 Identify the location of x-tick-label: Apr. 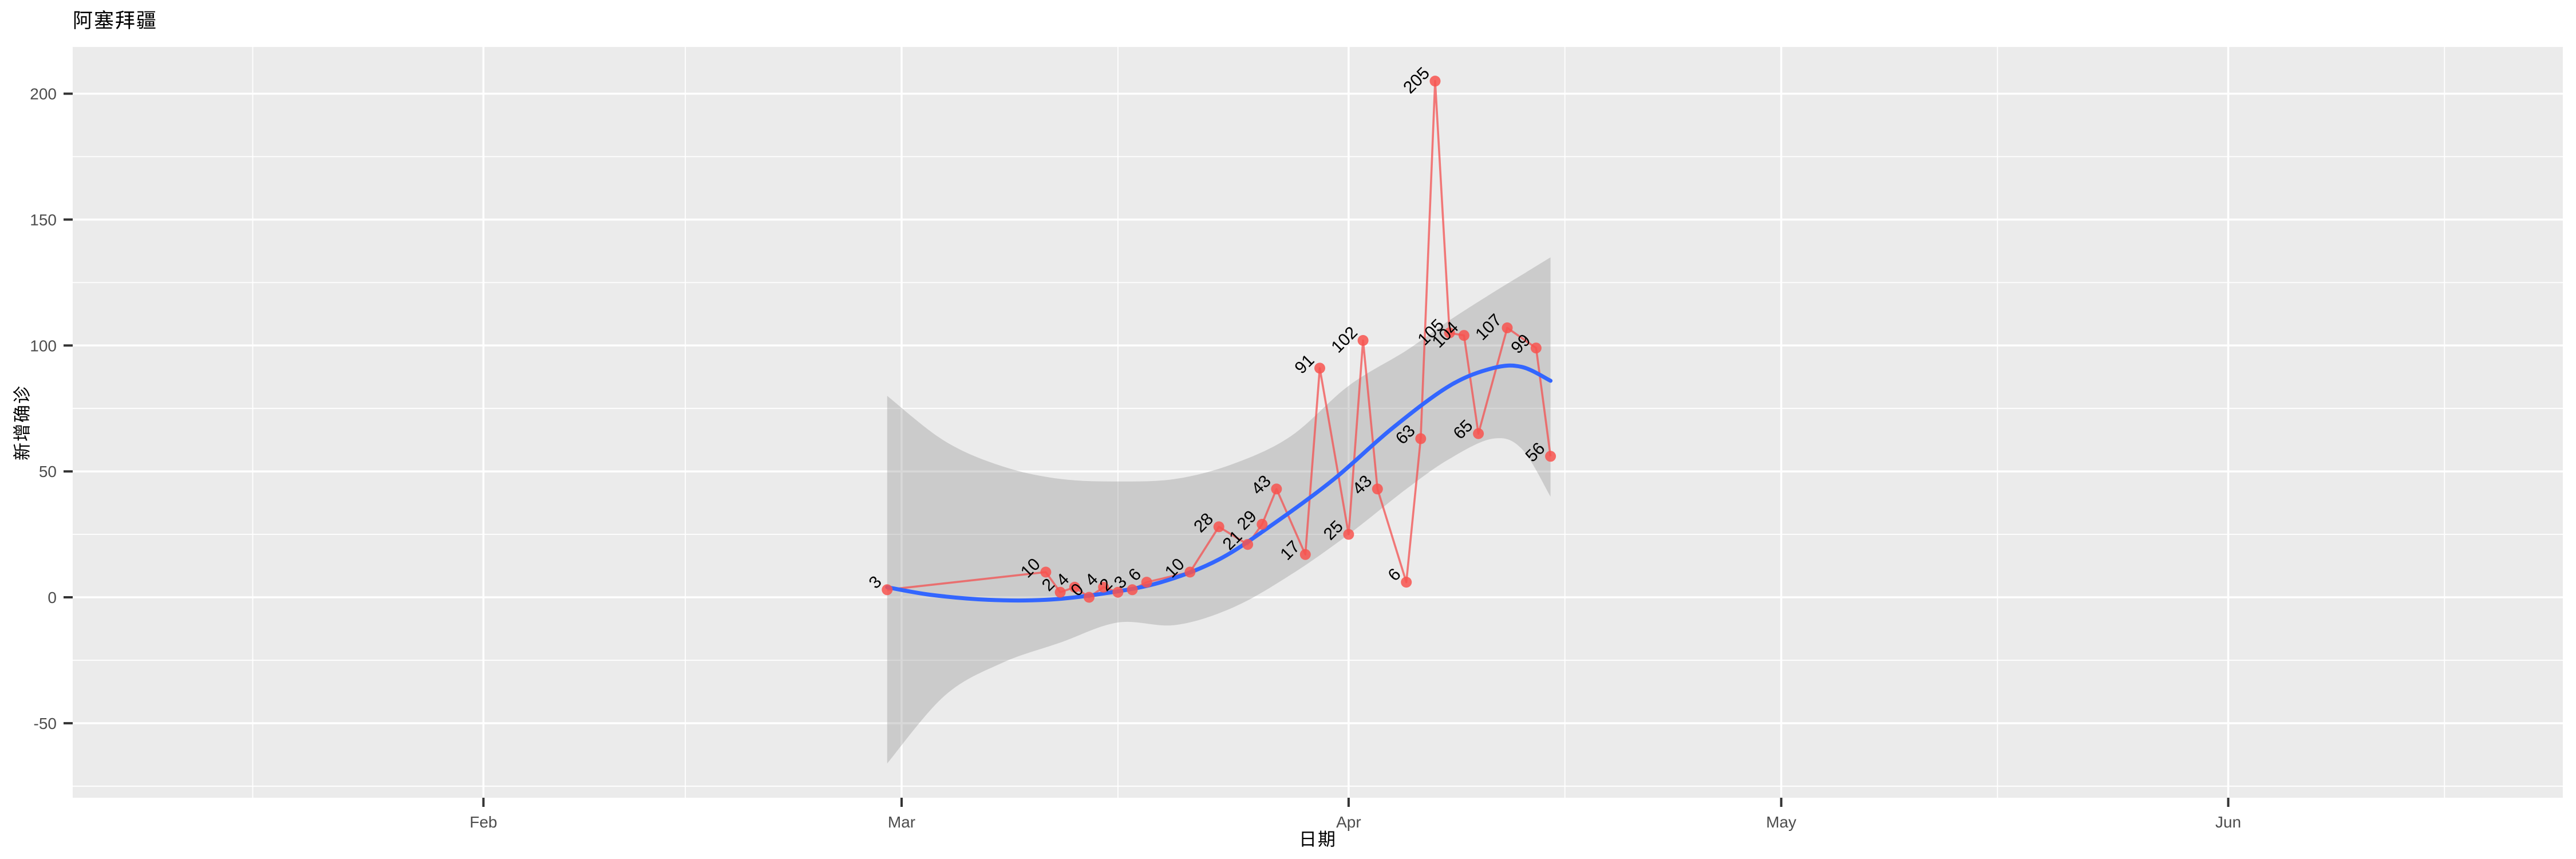
(1348, 822).